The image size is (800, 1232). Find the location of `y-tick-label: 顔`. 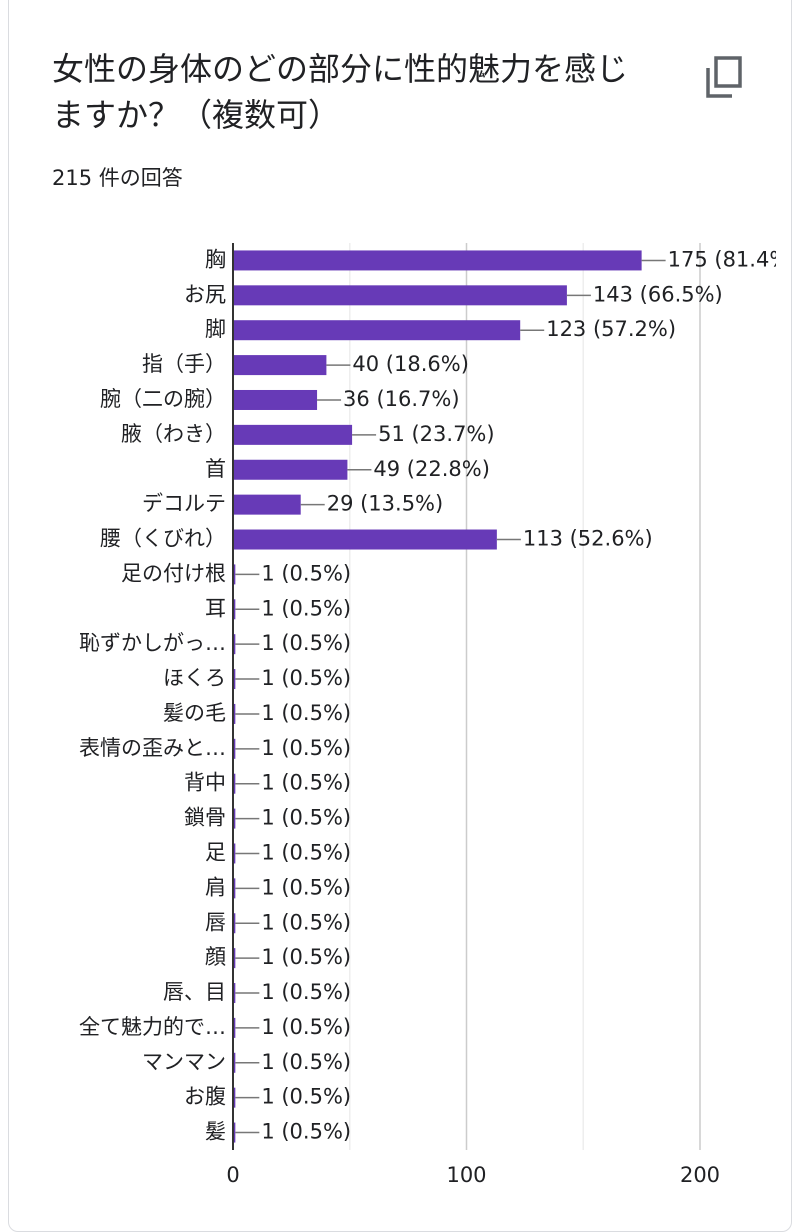

y-tick-label: 顔 is located at coordinates (215, 957).